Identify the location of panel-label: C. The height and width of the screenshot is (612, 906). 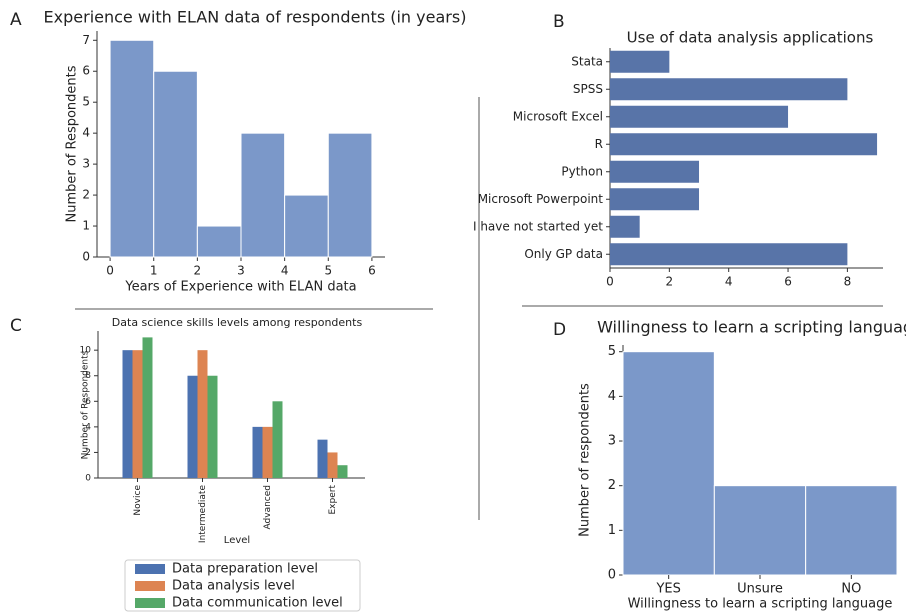
(16, 326).